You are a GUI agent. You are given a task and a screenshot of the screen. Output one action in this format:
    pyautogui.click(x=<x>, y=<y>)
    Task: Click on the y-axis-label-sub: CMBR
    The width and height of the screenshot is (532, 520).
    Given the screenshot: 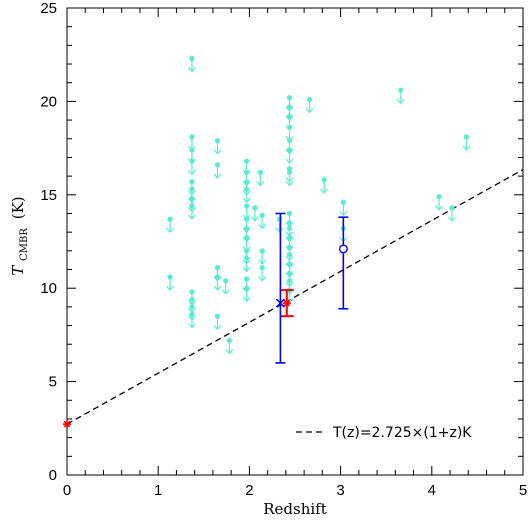 What is the action you would take?
    pyautogui.click(x=24, y=244)
    